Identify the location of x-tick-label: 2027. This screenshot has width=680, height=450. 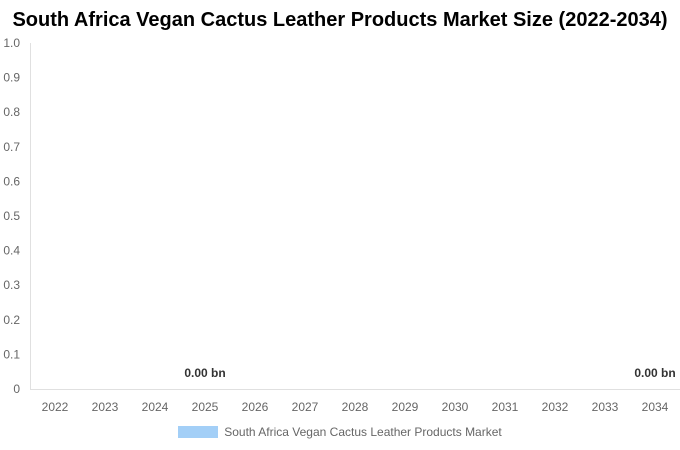
(305, 407).